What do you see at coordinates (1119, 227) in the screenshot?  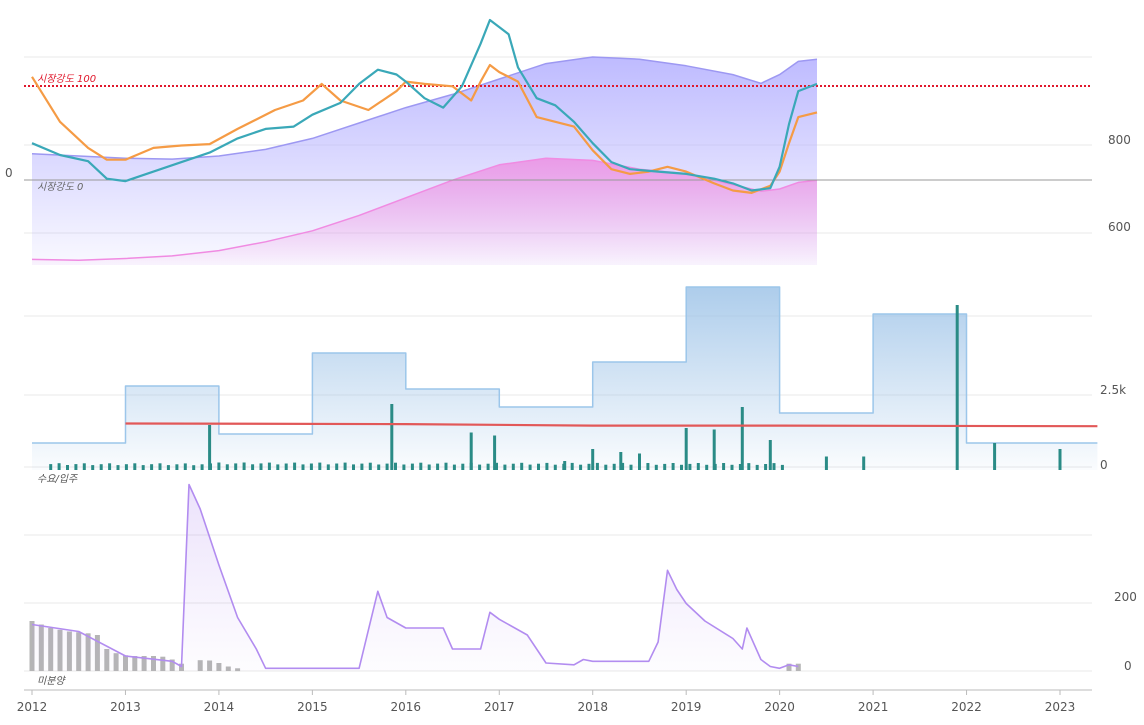 I see `right-tick-600: 600` at bounding box center [1119, 227].